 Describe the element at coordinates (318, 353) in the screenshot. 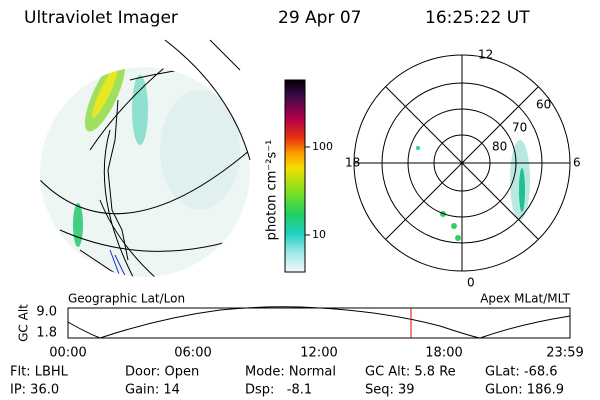

I see `plot-xtick: 12:00` at that location.